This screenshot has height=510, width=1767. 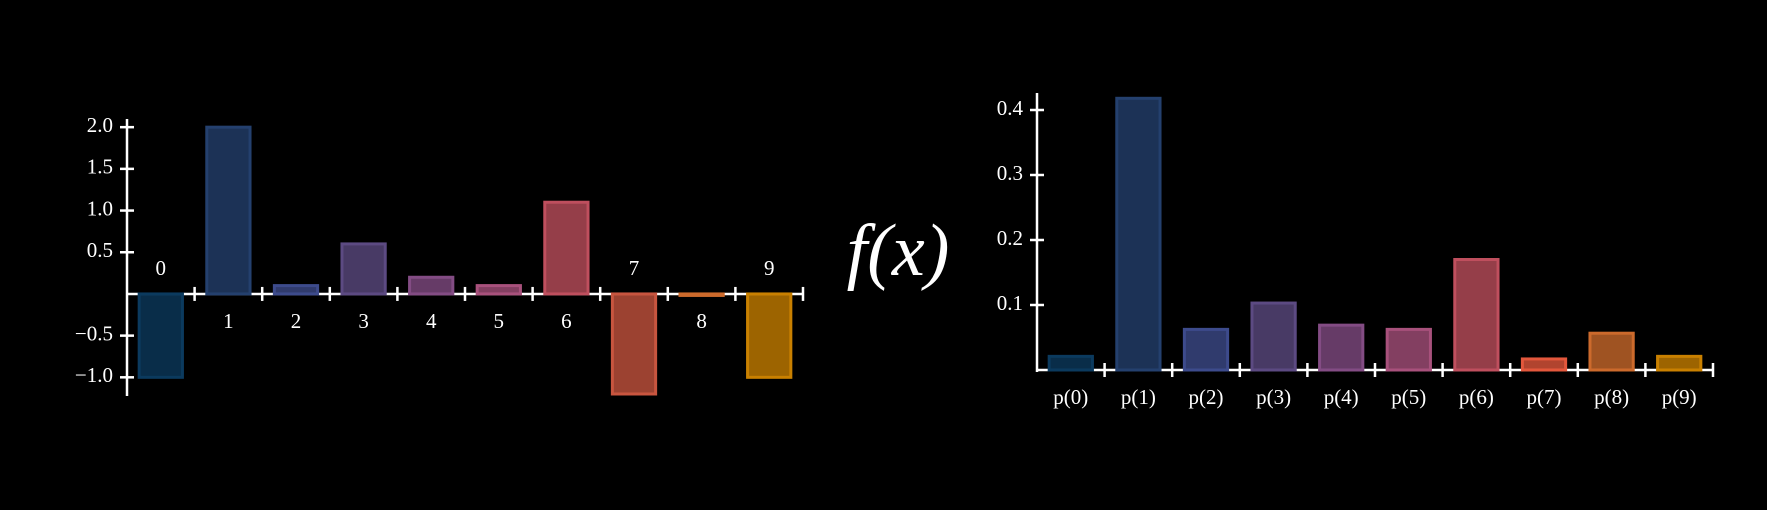 What do you see at coordinates (701, 321) in the screenshot?
I see `x-tick-label: 8` at bounding box center [701, 321].